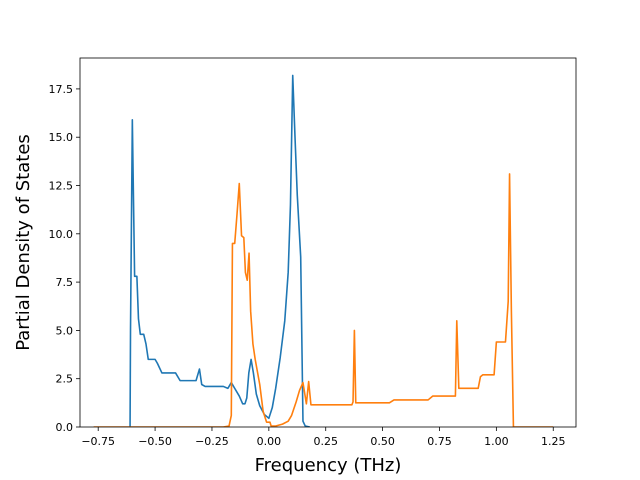  What do you see at coordinates (553, 441) in the screenshot?
I see `x-tick-label: 1.25` at bounding box center [553, 441].